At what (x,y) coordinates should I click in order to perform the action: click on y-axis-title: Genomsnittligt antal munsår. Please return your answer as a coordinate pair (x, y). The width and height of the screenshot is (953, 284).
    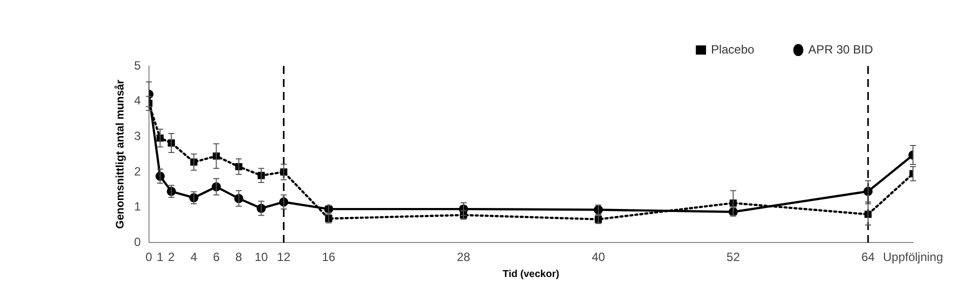
    Looking at the image, I should click on (120, 154).